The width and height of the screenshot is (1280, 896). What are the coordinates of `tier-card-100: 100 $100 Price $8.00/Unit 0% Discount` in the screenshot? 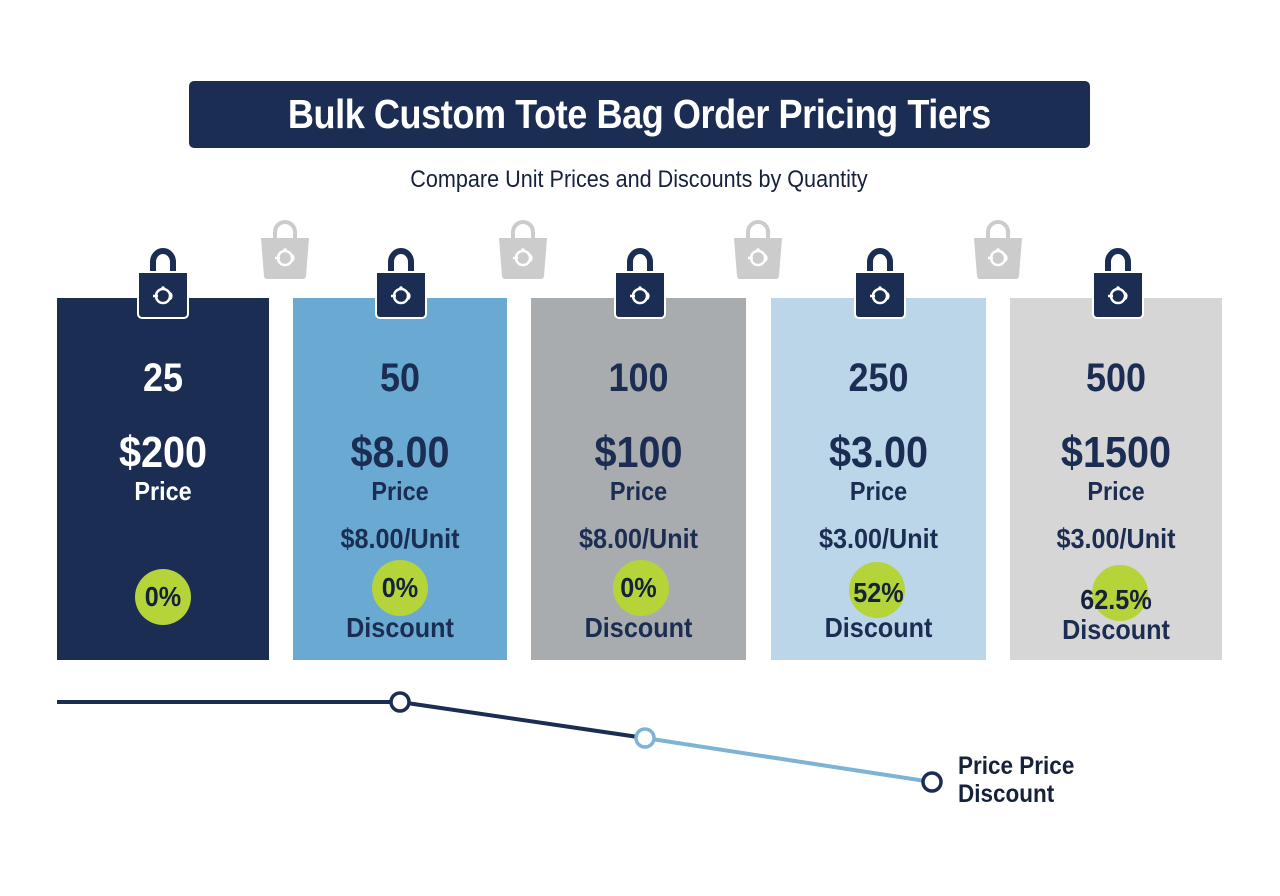 It's located at (638, 479).